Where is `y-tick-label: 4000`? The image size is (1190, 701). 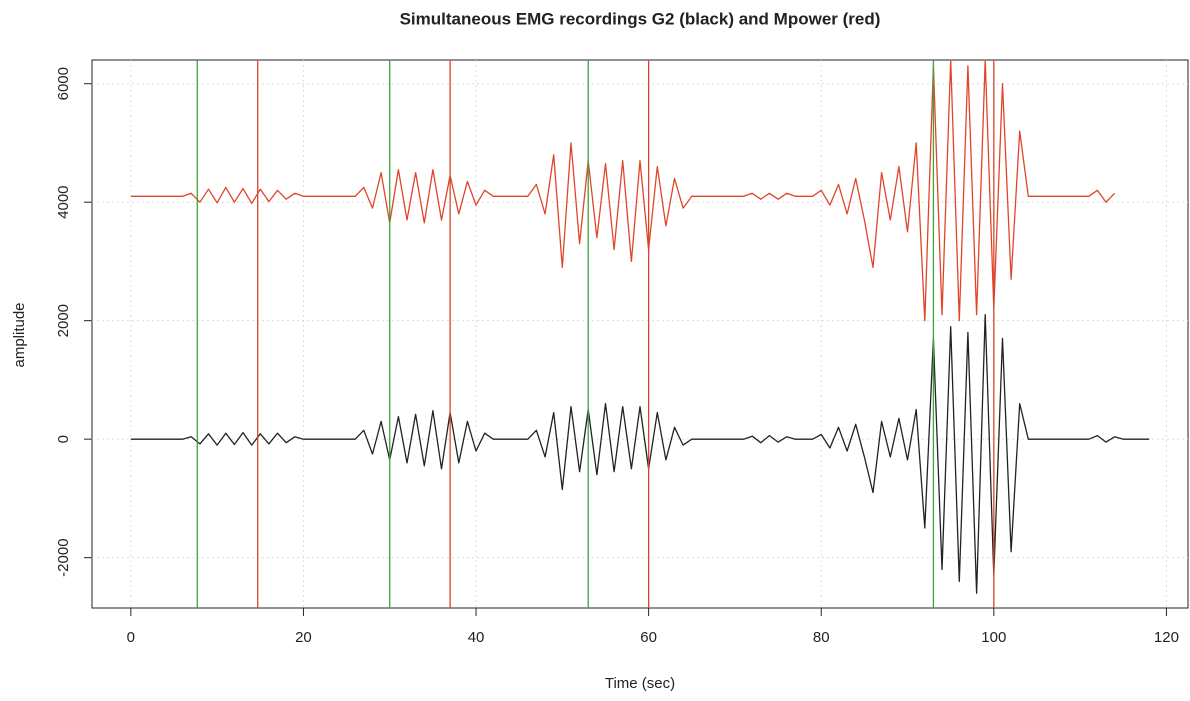 y-tick-label: 4000 is located at coordinates (63, 201).